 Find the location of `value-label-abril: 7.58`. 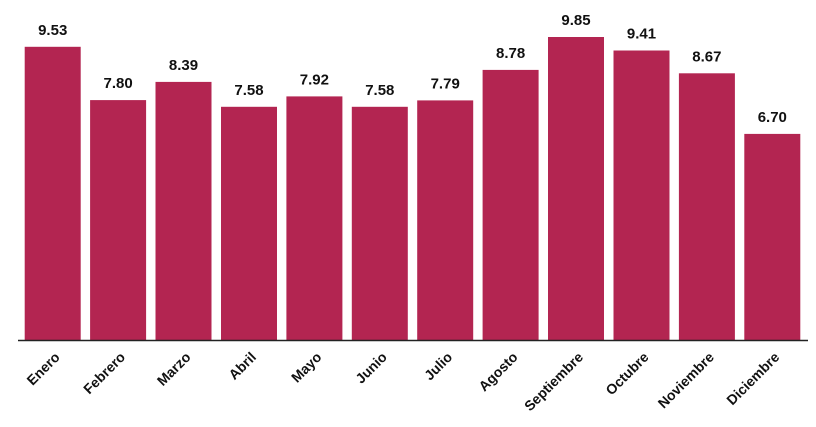

value-label-abril: 7.58 is located at coordinates (248, 90).